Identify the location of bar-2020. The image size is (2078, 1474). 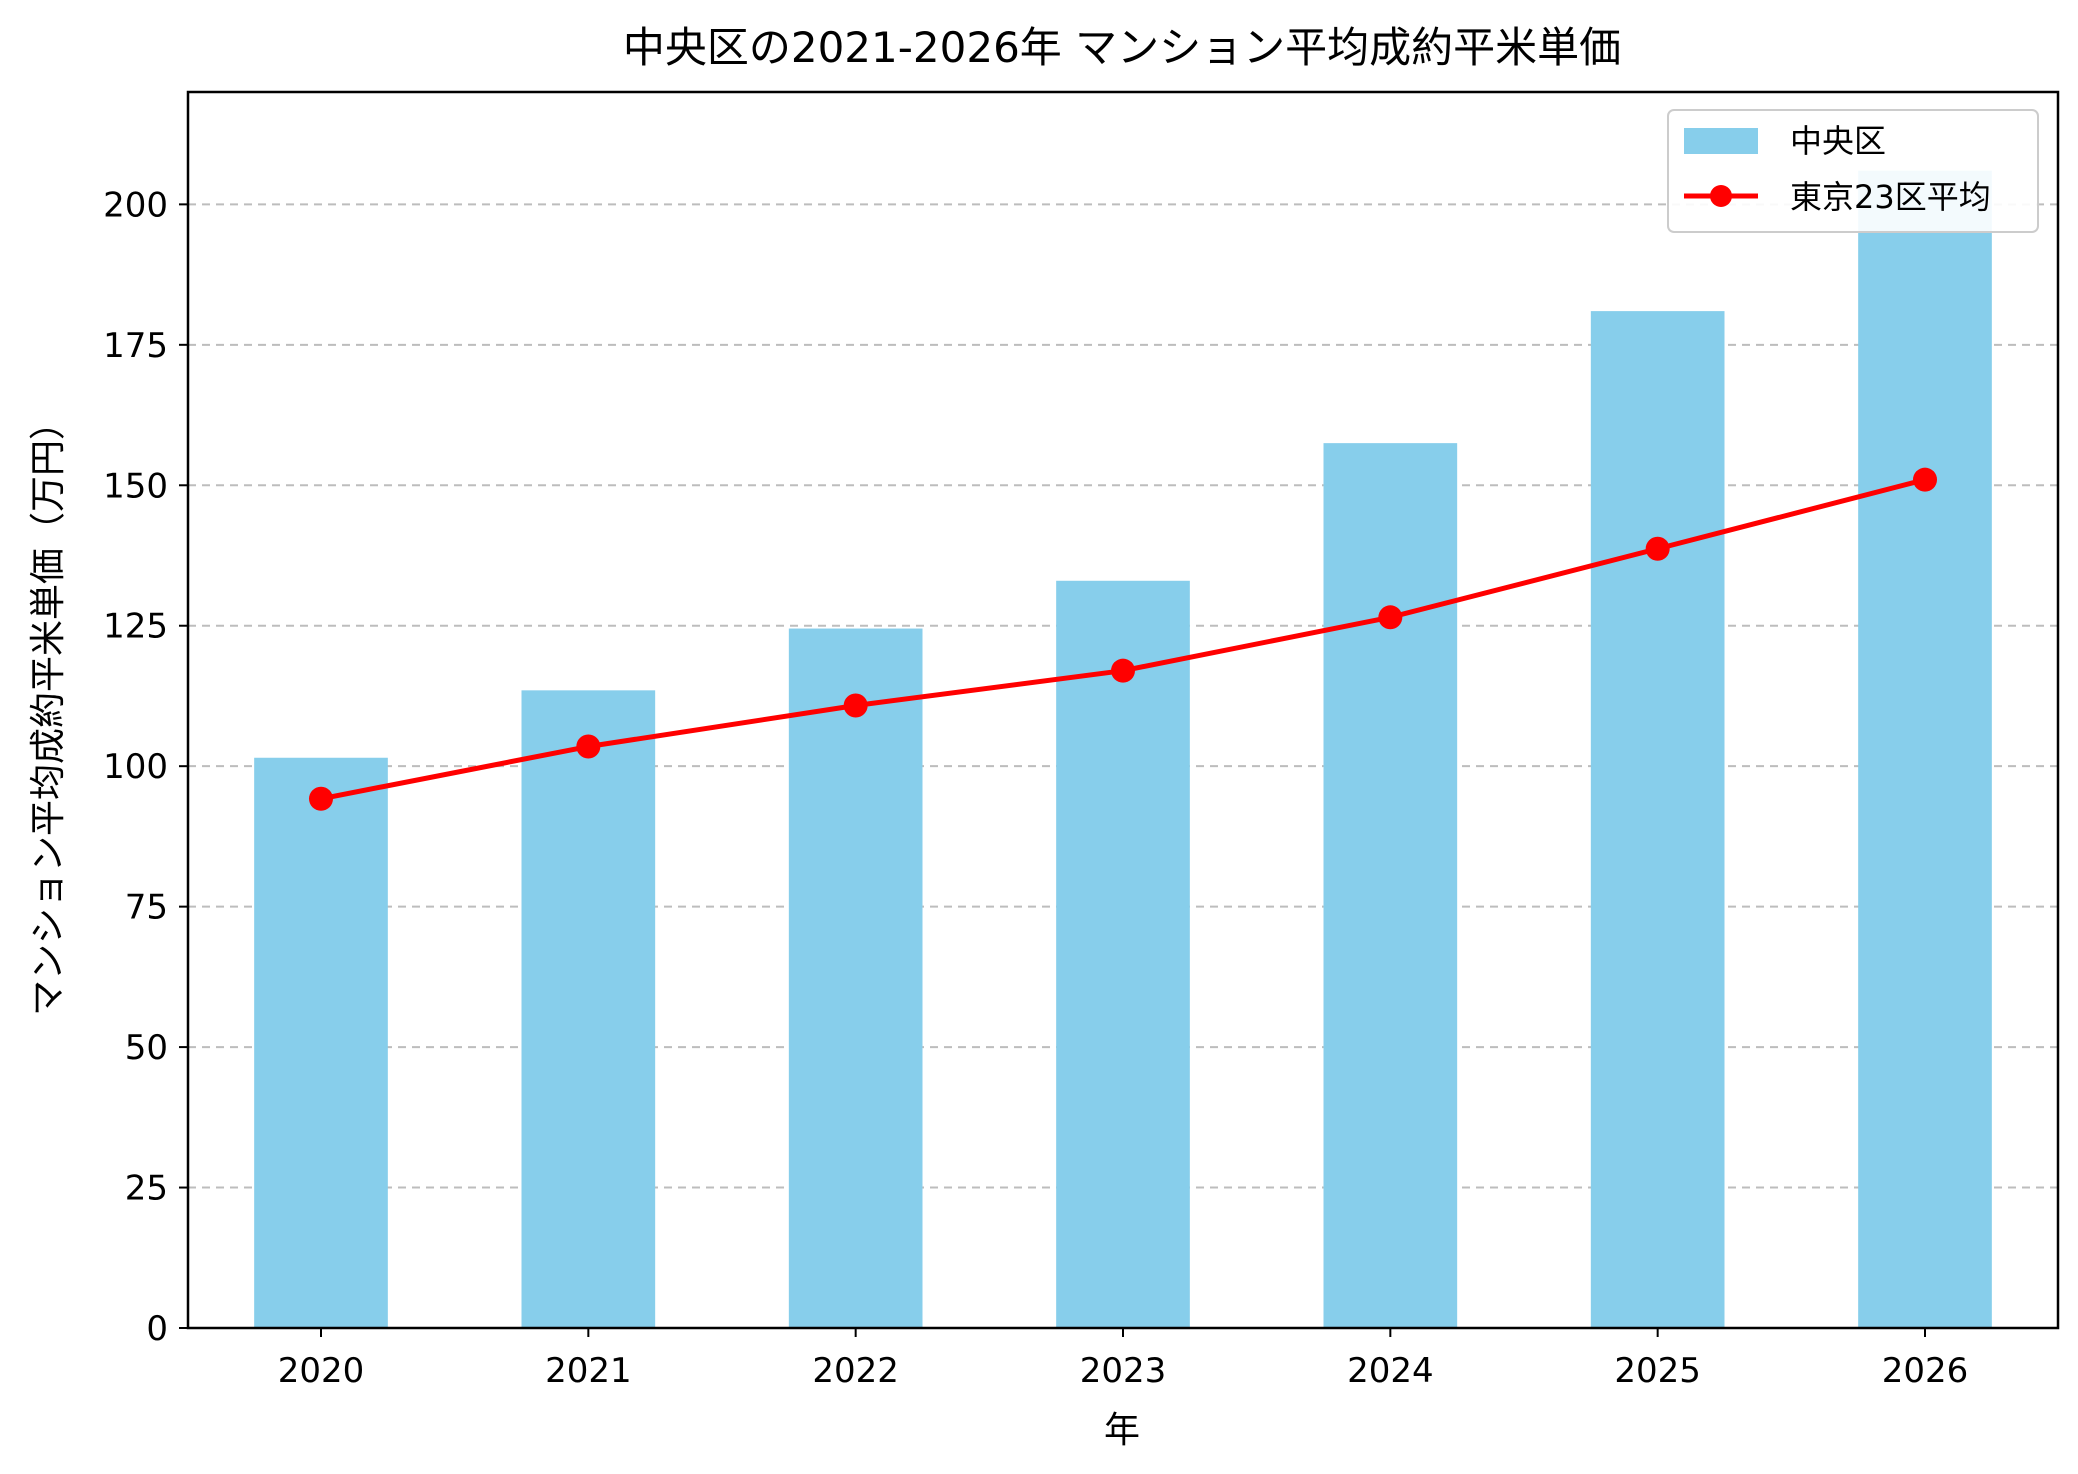
(321, 1042).